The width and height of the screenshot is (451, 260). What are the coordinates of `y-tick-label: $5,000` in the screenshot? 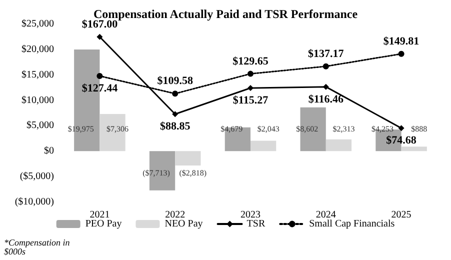 It's located at (40, 126).